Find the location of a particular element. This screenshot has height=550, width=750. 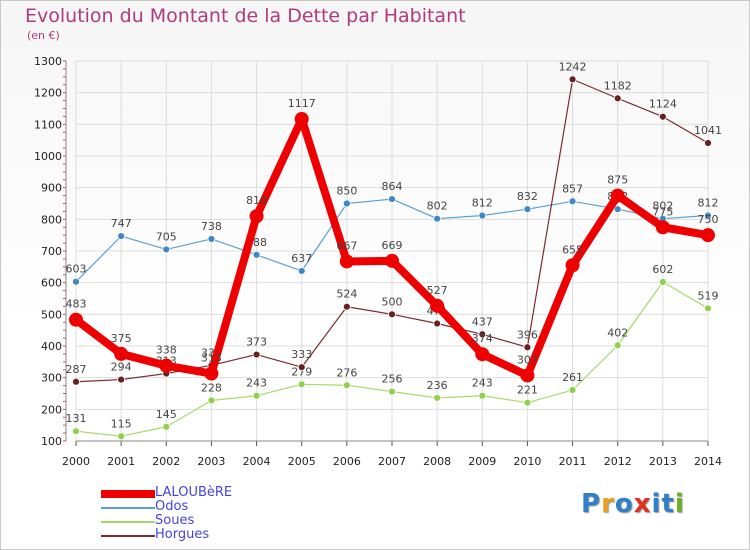

x-tick-label: 2002 is located at coordinates (166, 461).